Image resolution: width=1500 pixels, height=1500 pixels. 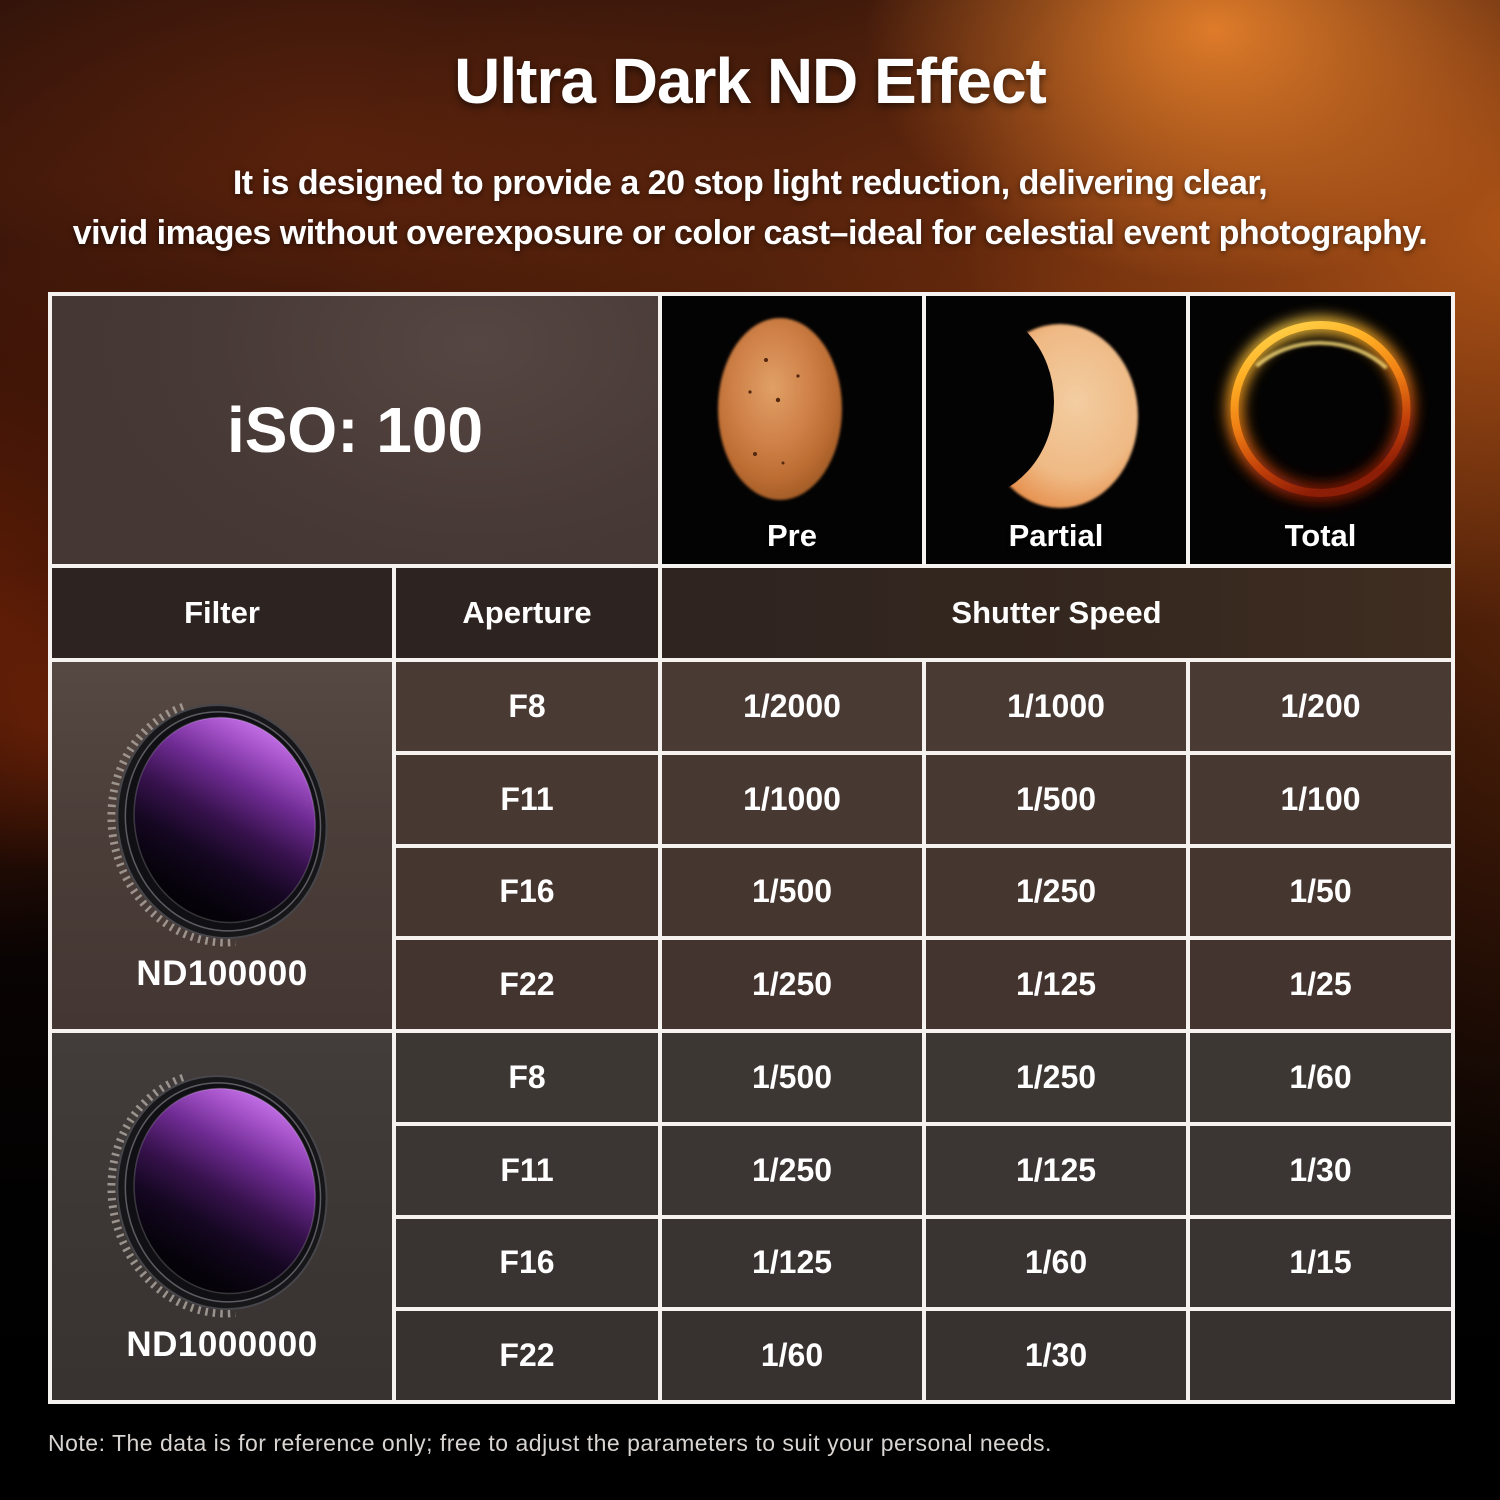 I want to click on nd1000000-filter-image, so click(x=217, y=1193).